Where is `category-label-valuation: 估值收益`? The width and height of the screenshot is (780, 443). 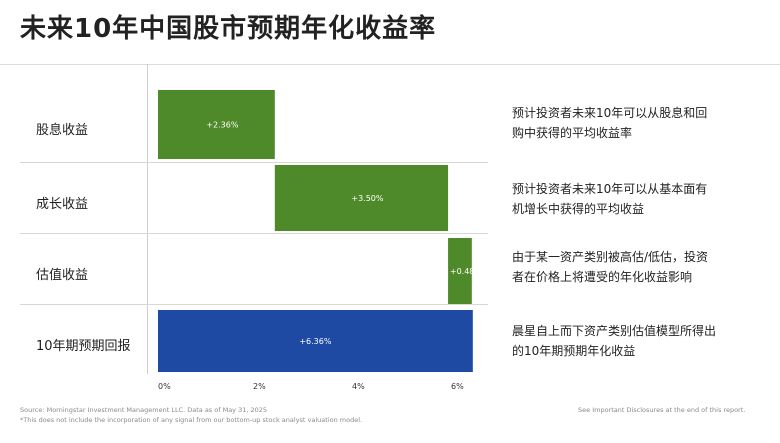
category-label-valuation: 估值收益 is located at coordinates (62, 275).